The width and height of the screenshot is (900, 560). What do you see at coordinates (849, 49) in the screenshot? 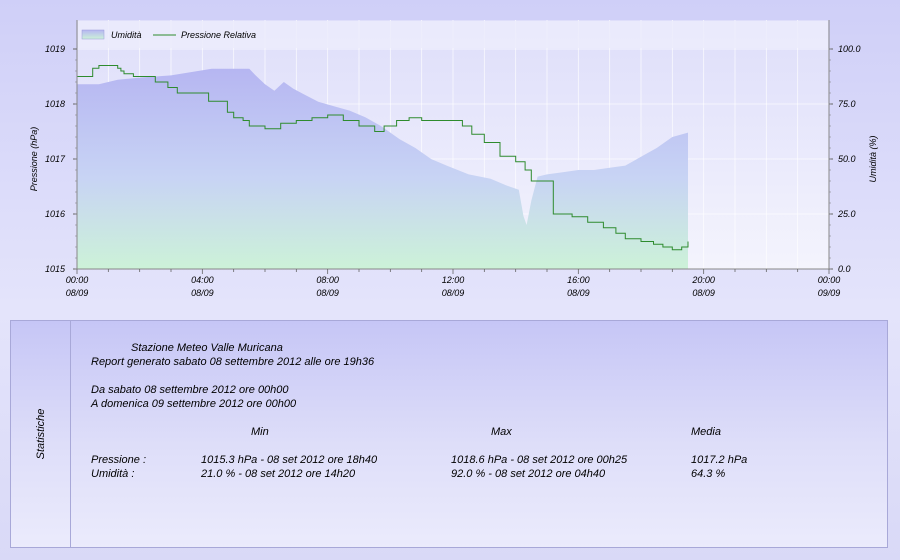
I see `right-tick-label: 100.0` at bounding box center [849, 49].